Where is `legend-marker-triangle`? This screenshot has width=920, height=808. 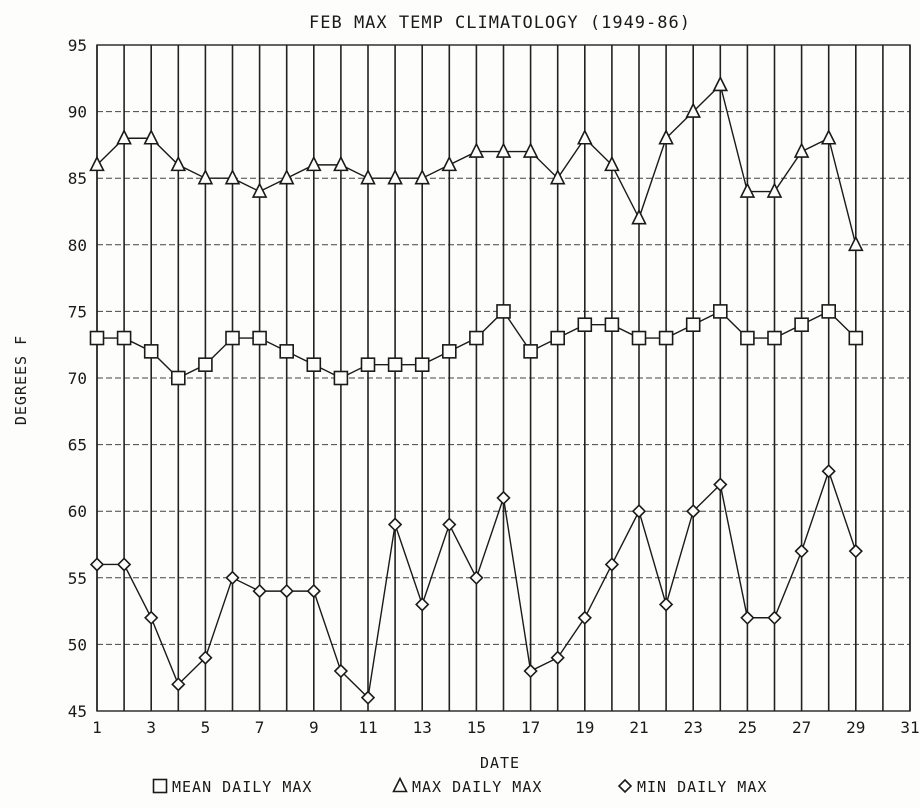 legend-marker-triangle is located at coordinates (400, 784).